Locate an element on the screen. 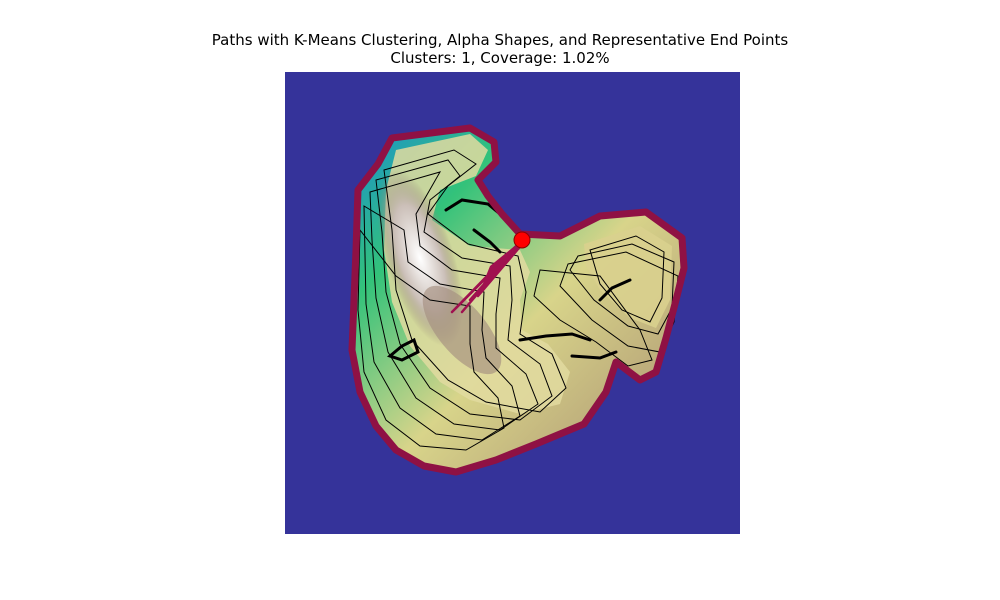 This screenshot has width=1000, height=600. river-network is located at coordinates (509, 280).